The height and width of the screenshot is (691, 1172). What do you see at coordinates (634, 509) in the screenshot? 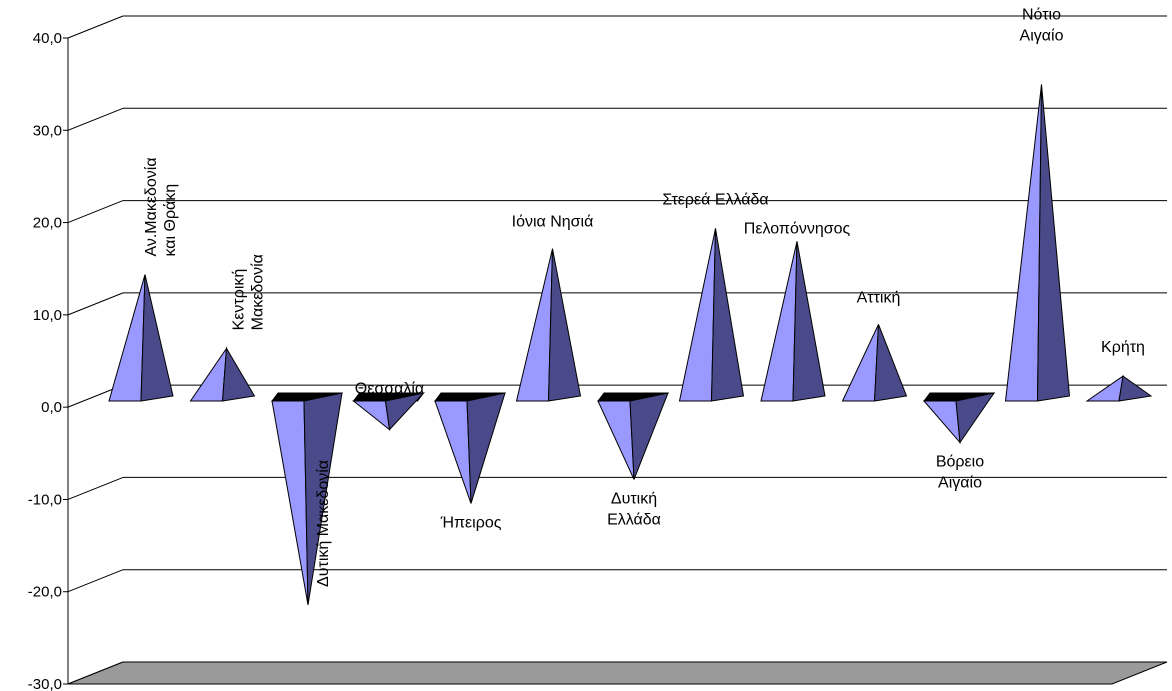
I see `category-label: Δυτική Ελλάδα` at bounding box center [634, 509].